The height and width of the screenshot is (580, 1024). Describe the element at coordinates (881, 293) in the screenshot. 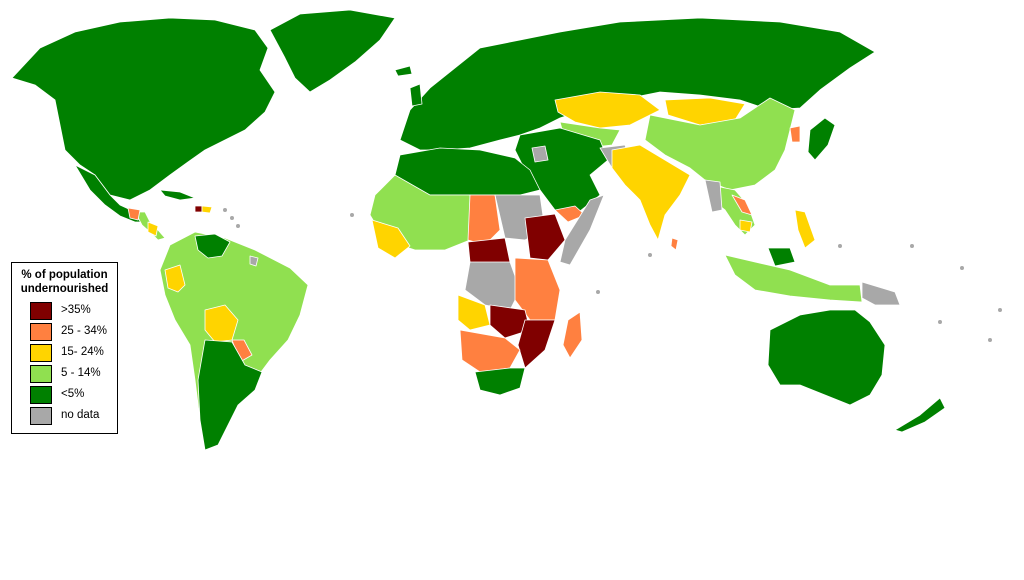

I see `region-papua` at that location.